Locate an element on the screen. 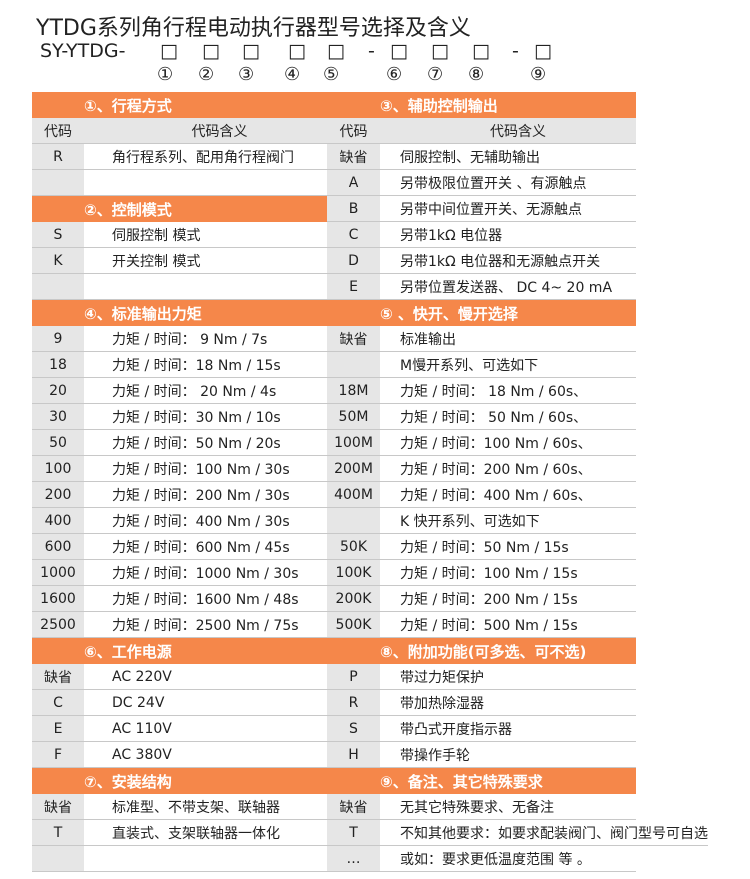  table-row: 缺省 伺服控制、无辅助输出 is located at coordinates (481, 157).